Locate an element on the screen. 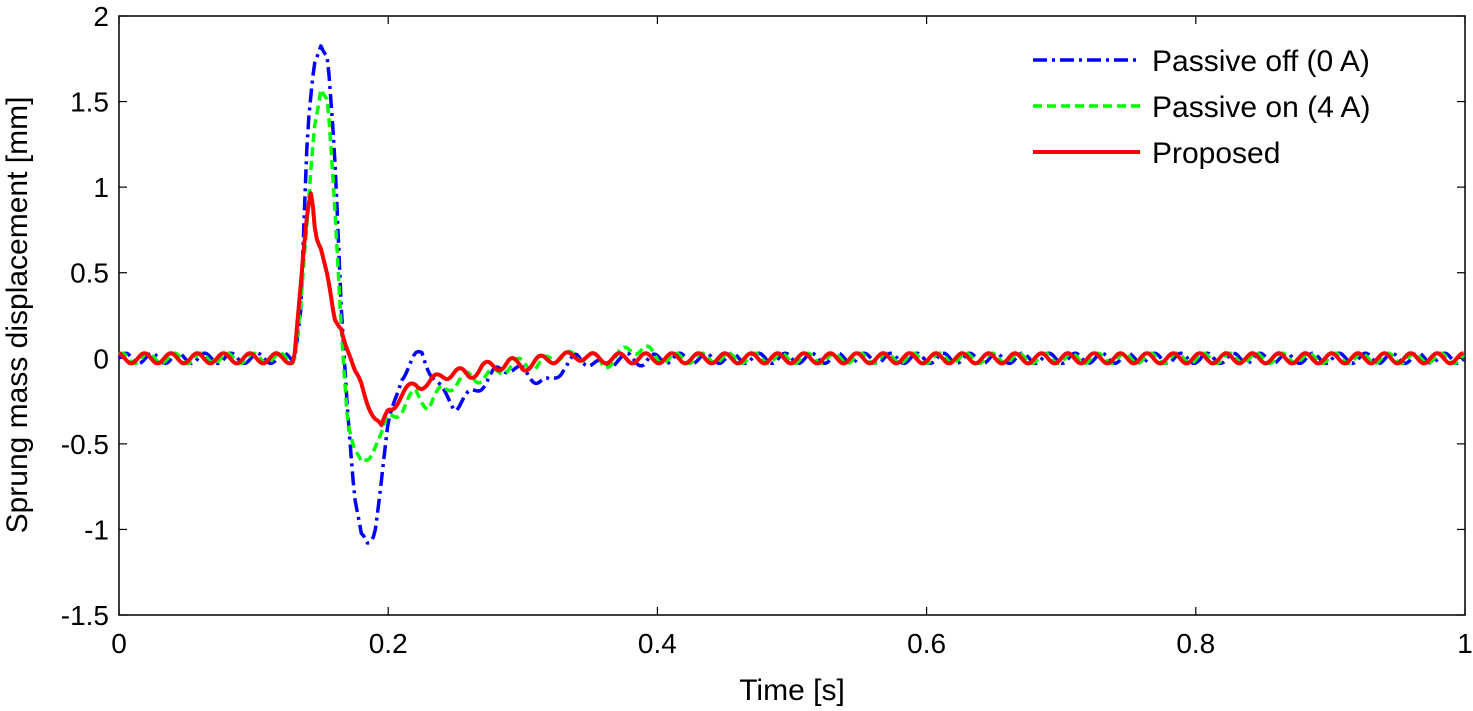 The width and height of the screenshot is (1473, 711). y-tick-label: -0.5 is located at coordinates (85, 444).